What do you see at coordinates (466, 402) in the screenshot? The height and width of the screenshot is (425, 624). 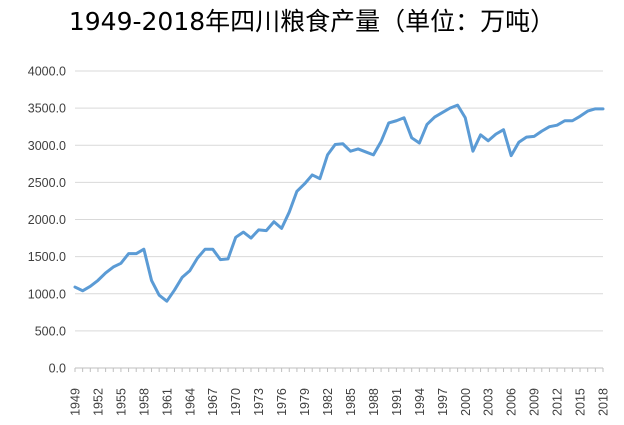 I see `x-tick-label: 2000` at bounding box center [466, 402].